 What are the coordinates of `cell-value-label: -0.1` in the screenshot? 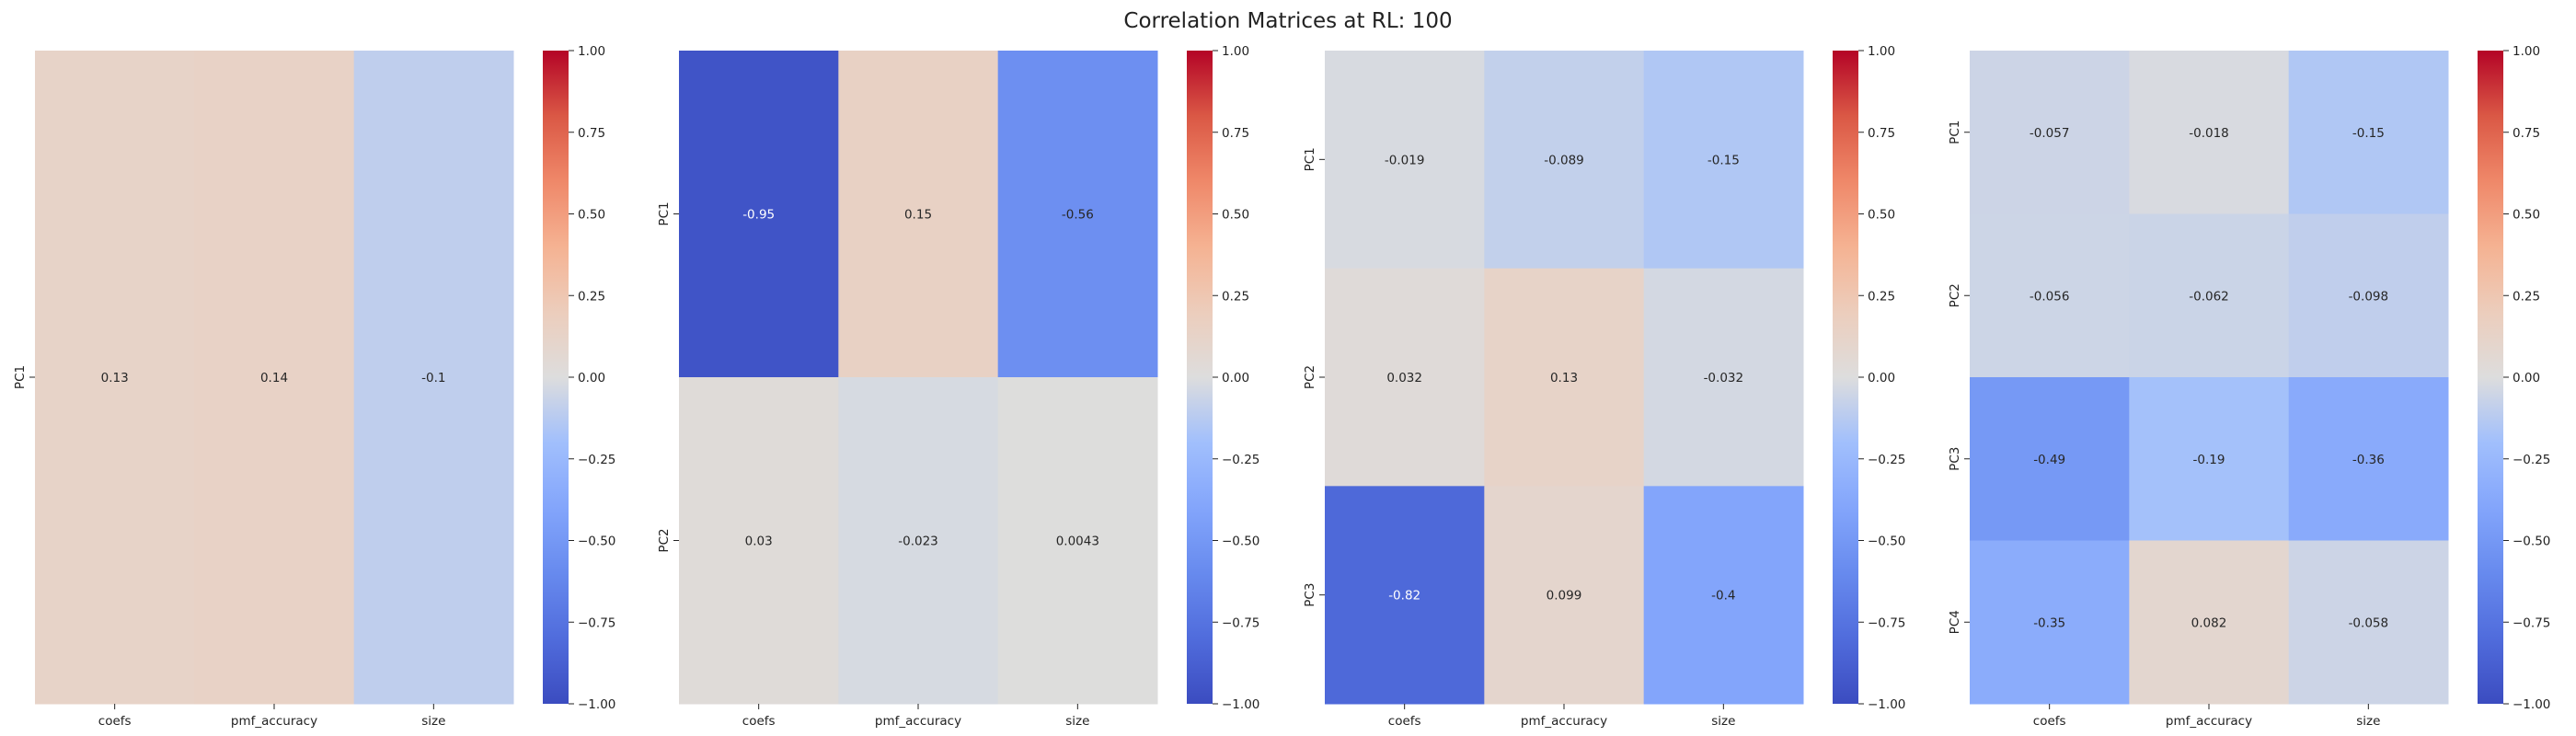 It's located at (433, 378).